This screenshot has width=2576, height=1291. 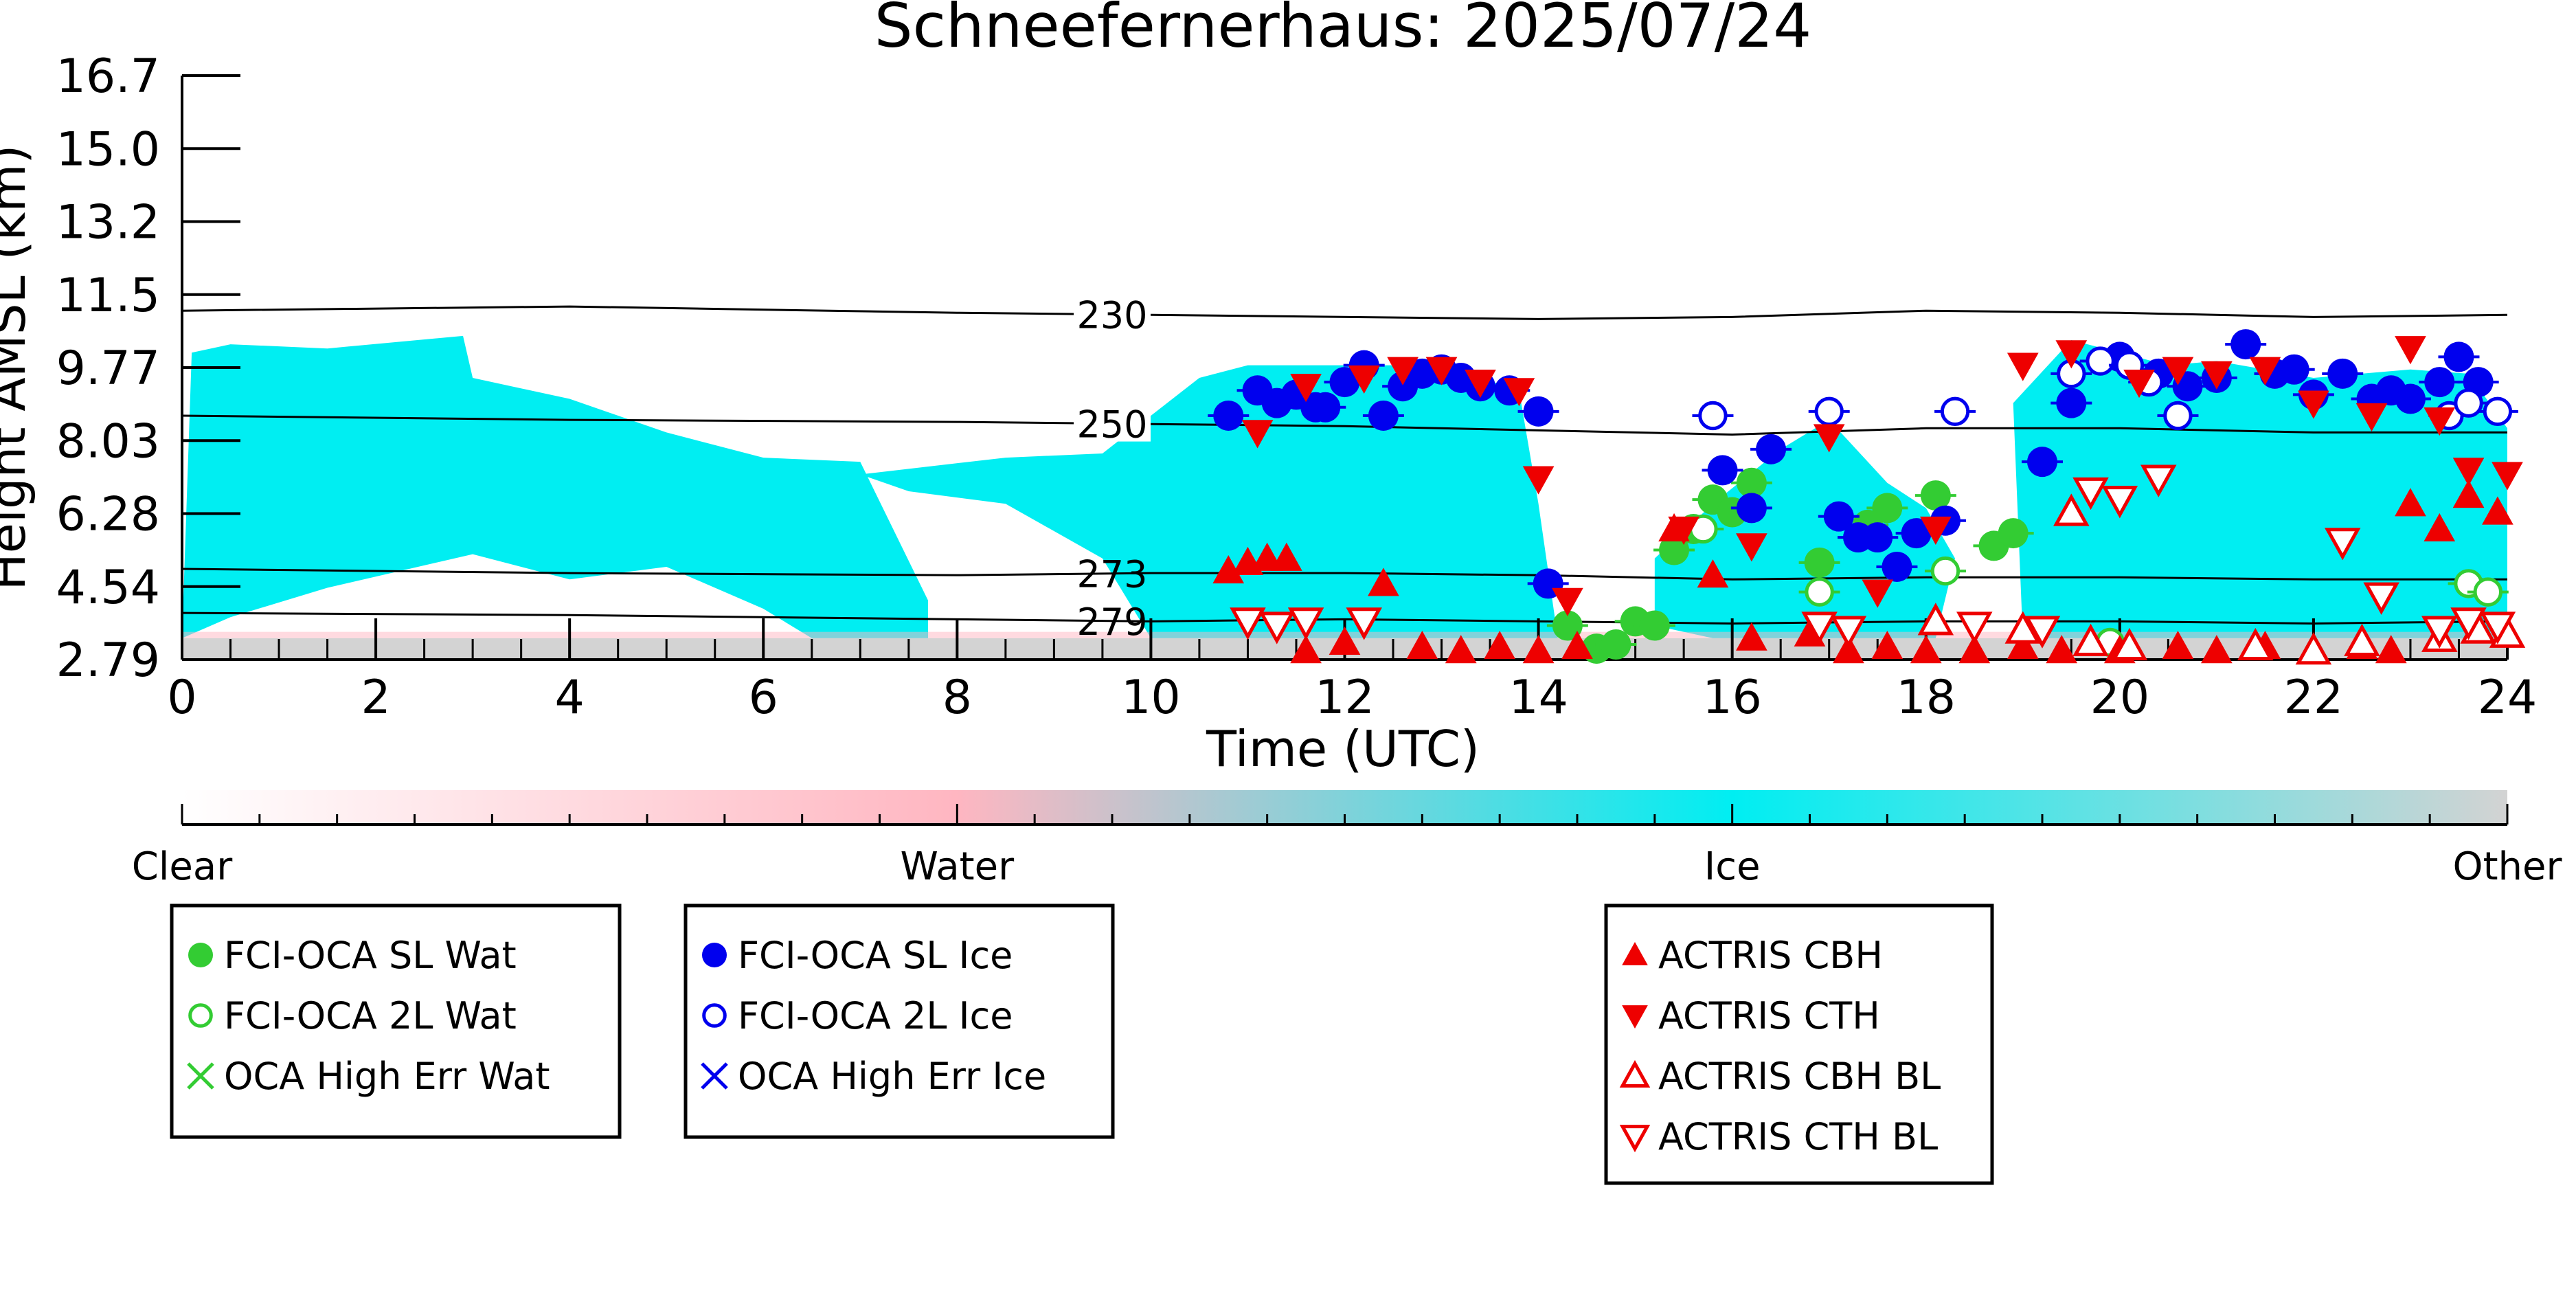 What do you see at coordinates (892, 1076) in the screenshot?
I see `legend-entry: OCA High Err Ice` at bounding box center [892, 1076].